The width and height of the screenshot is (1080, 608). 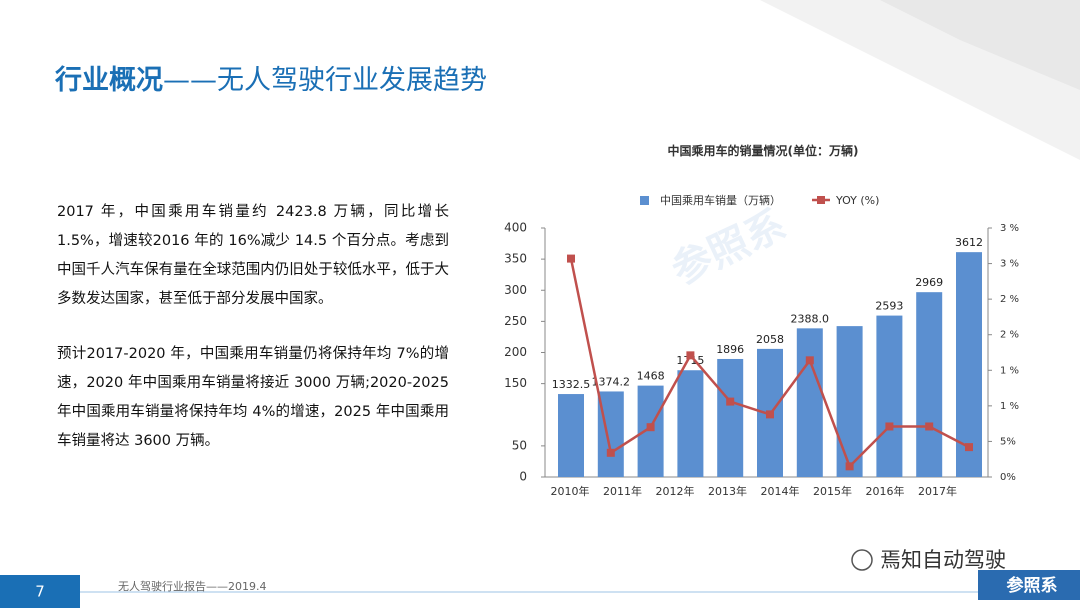 What do you see at coordinates (937, 491) in the screenshot?
I see `x-tick-label: 2017年` at bounding box center [937, 491].